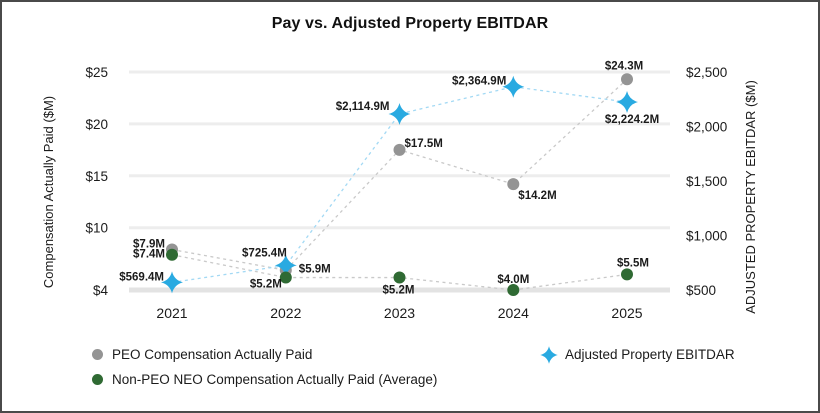 The image size is (820, 413). What do you see at coordinates (141, 277) in the screenshot?
I see `point-label: $569.4M` at bounding box center [141, 277].